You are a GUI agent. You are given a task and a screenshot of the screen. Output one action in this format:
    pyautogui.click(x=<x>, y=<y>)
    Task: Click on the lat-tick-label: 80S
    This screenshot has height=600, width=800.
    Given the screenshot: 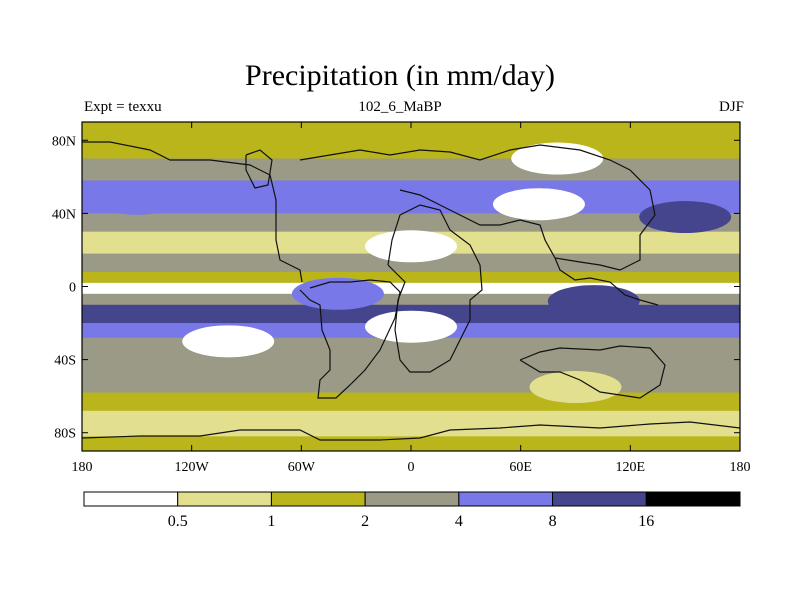 What is the action you would take?
    pyautogui.click(x=65, y=434)
    